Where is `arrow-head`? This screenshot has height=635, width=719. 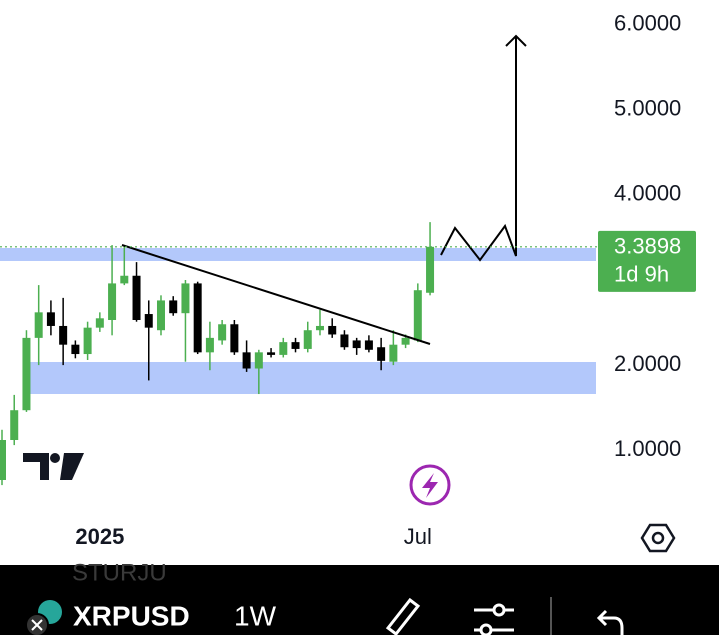
arrow-head is located at coordinates (516, 40).